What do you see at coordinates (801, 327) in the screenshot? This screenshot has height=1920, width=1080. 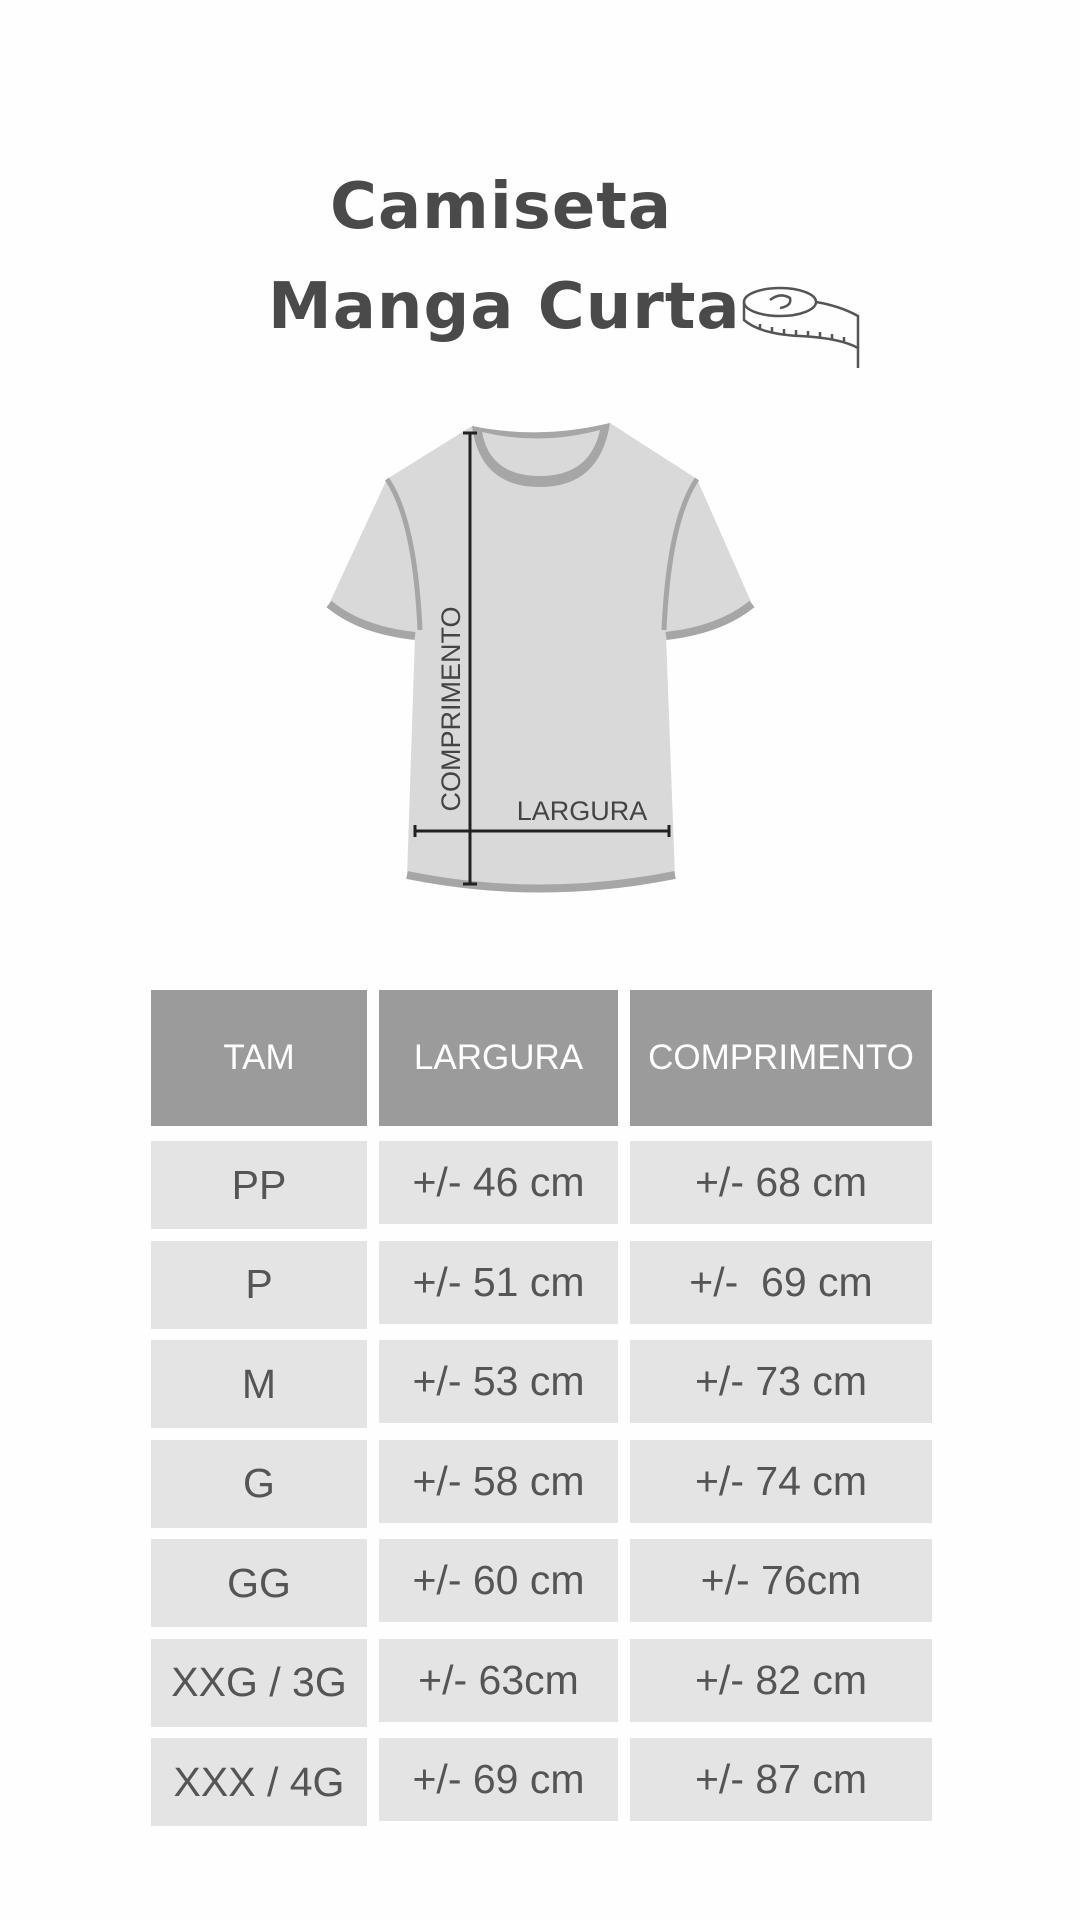 I see `measuring-tape-icon` at bounding box center [801, 327].